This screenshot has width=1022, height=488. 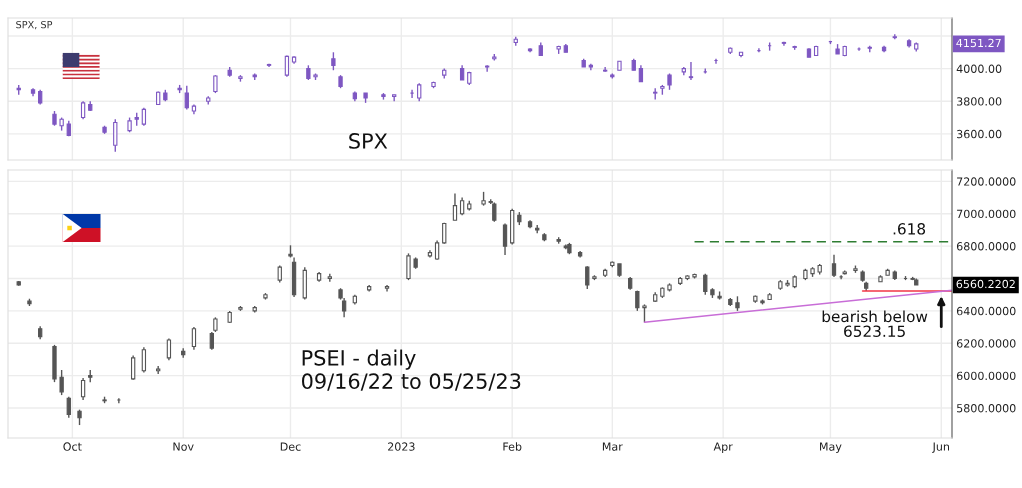 What do you see at coordinates (368, 141) in the screenshot?
I see `annotation: SPX` at bounding box center [368, 141].